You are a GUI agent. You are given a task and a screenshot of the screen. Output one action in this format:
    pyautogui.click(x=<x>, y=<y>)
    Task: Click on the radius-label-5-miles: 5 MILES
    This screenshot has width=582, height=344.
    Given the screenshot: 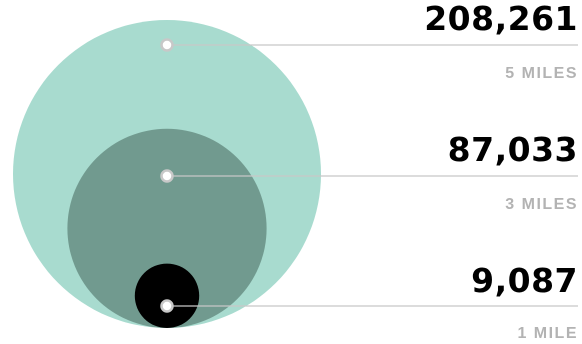 What is the action you would take?
    pyautogui.click(x=541, y=73)
    